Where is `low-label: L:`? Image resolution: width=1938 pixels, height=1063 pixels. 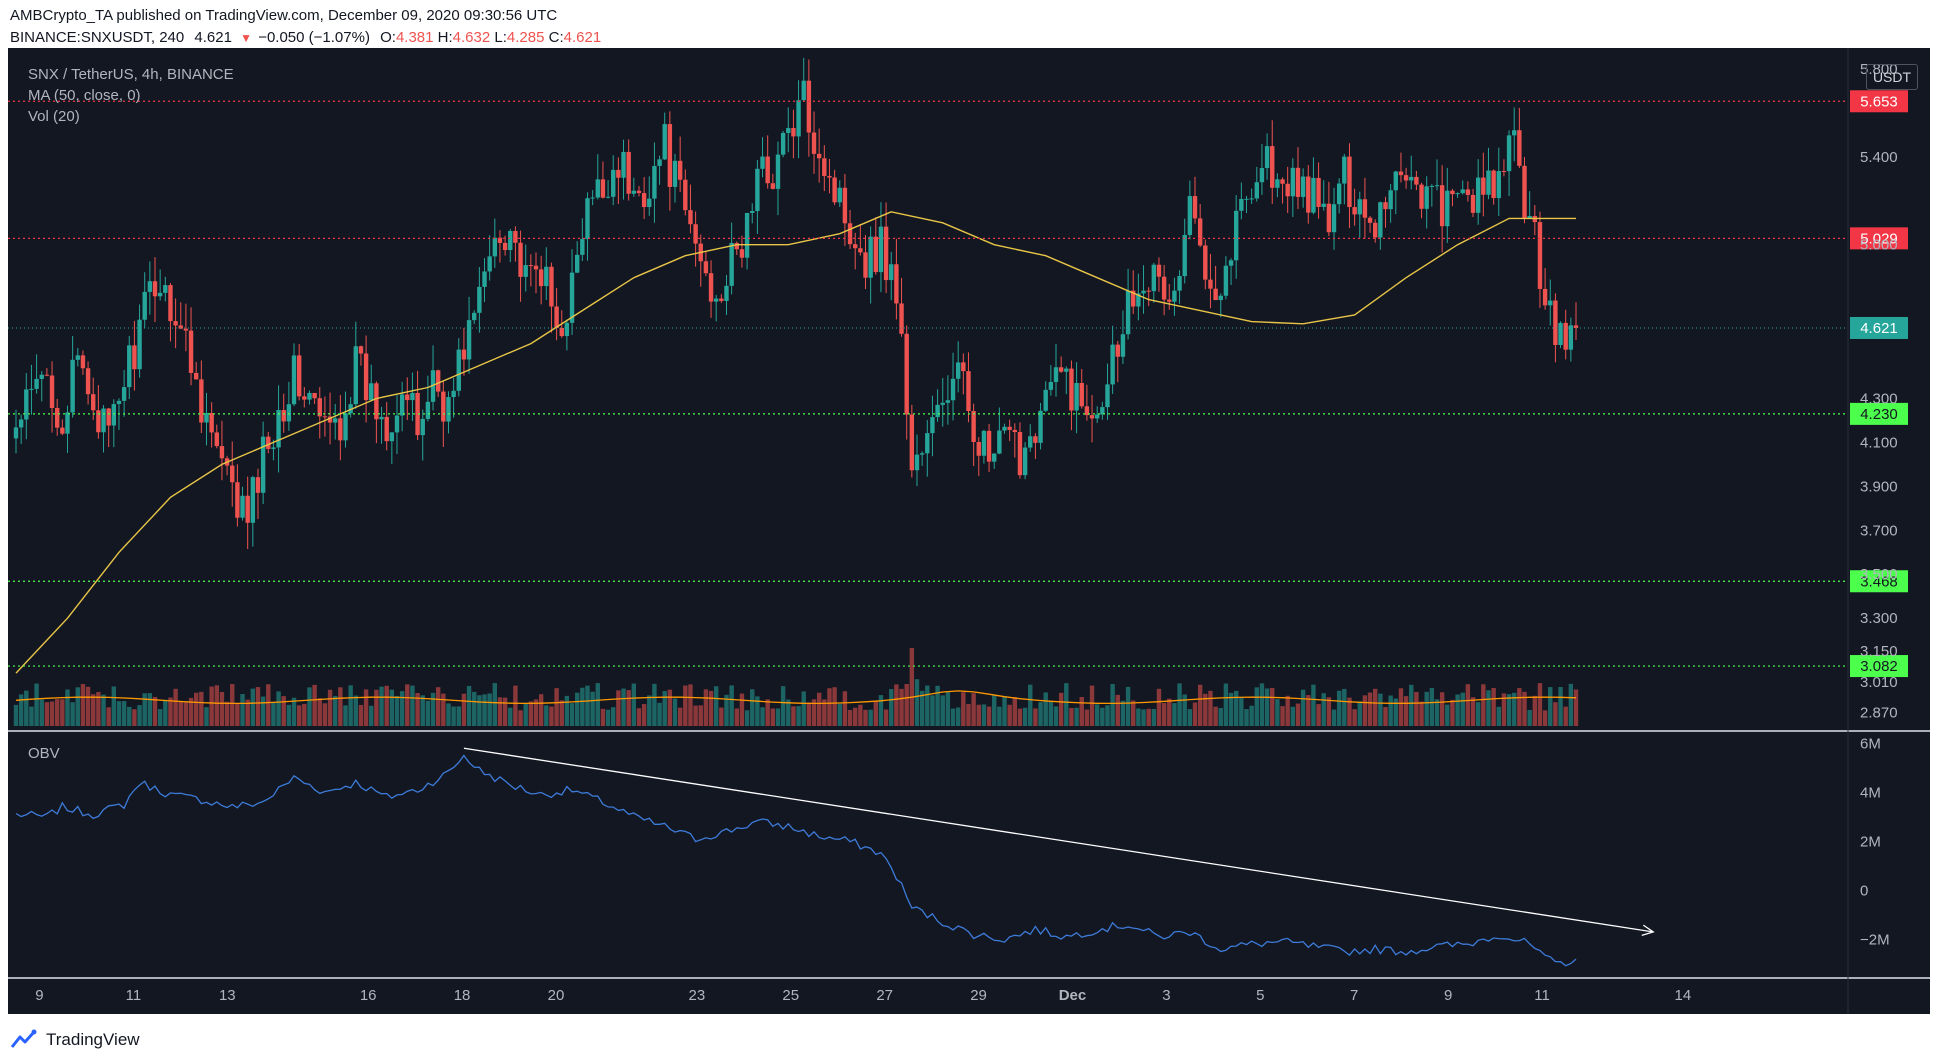
low-label: L: is located at coordinates (500, 37).